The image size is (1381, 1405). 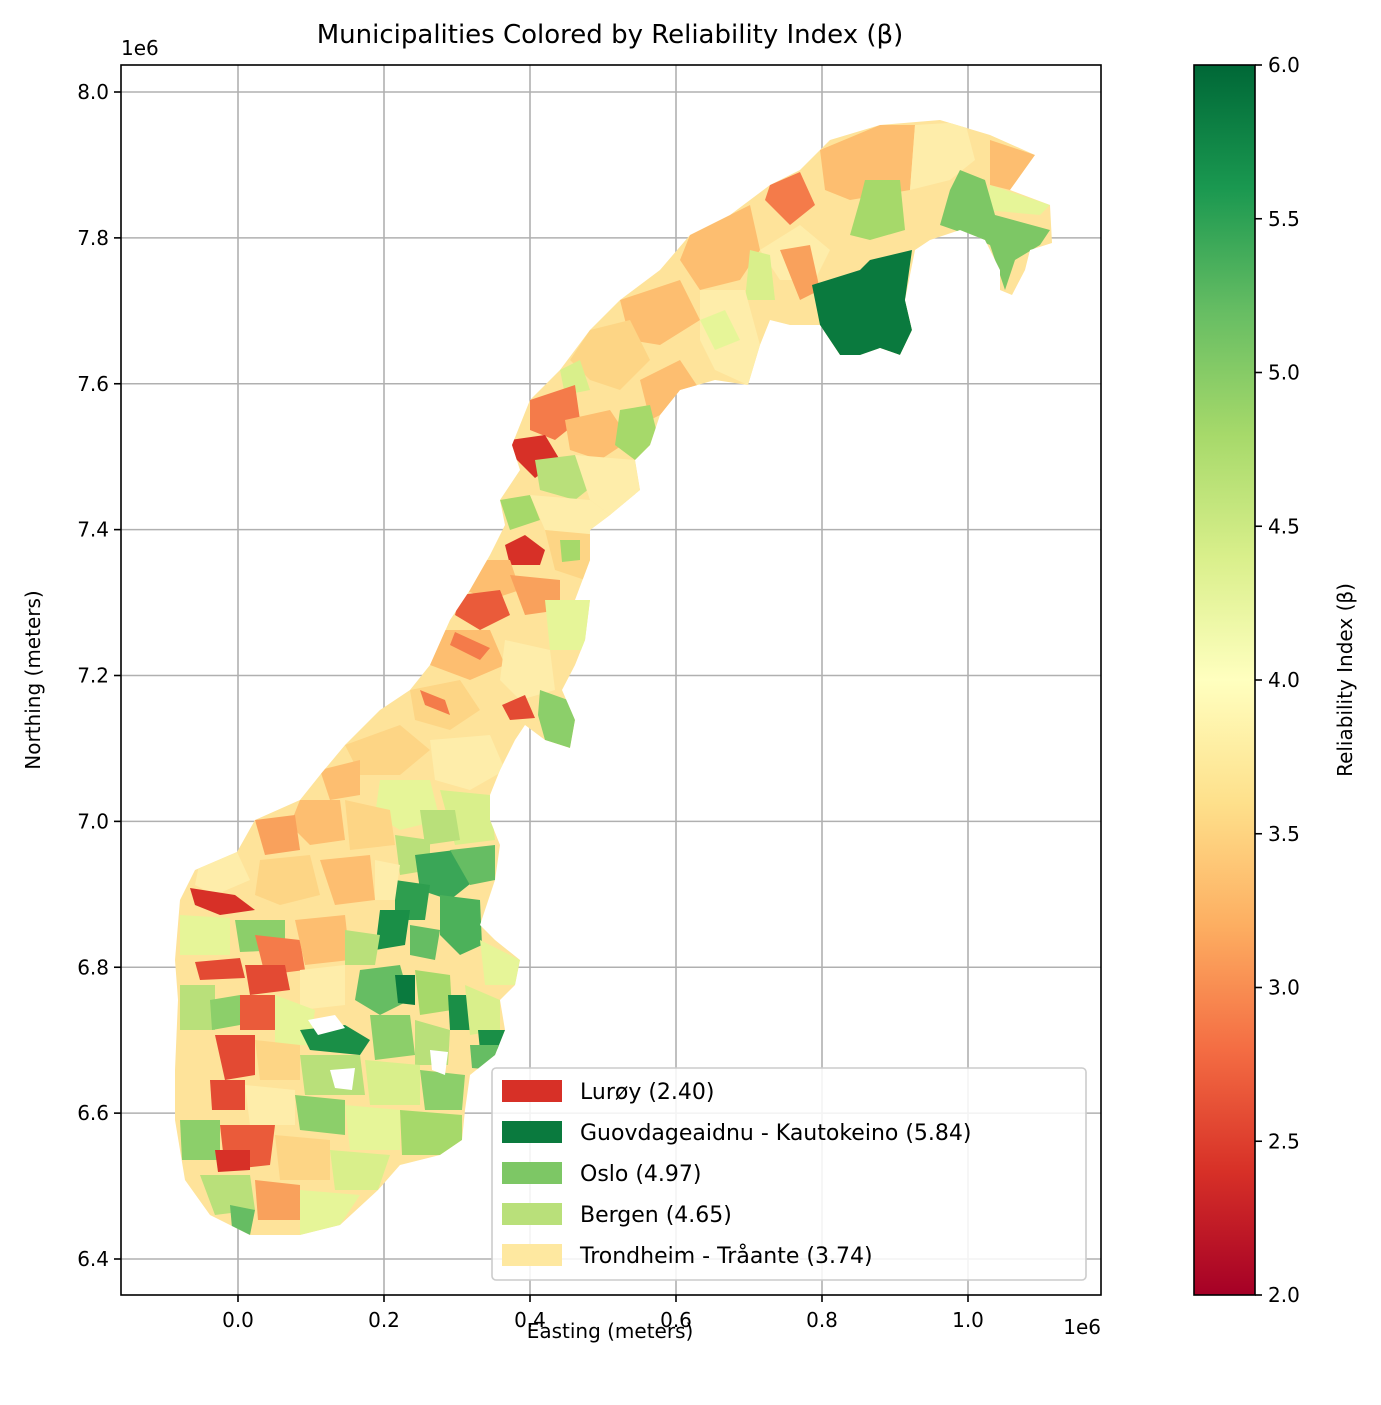 I want to click on colorbar-tick-label: 2.5, so click(x=1284, y=1141).